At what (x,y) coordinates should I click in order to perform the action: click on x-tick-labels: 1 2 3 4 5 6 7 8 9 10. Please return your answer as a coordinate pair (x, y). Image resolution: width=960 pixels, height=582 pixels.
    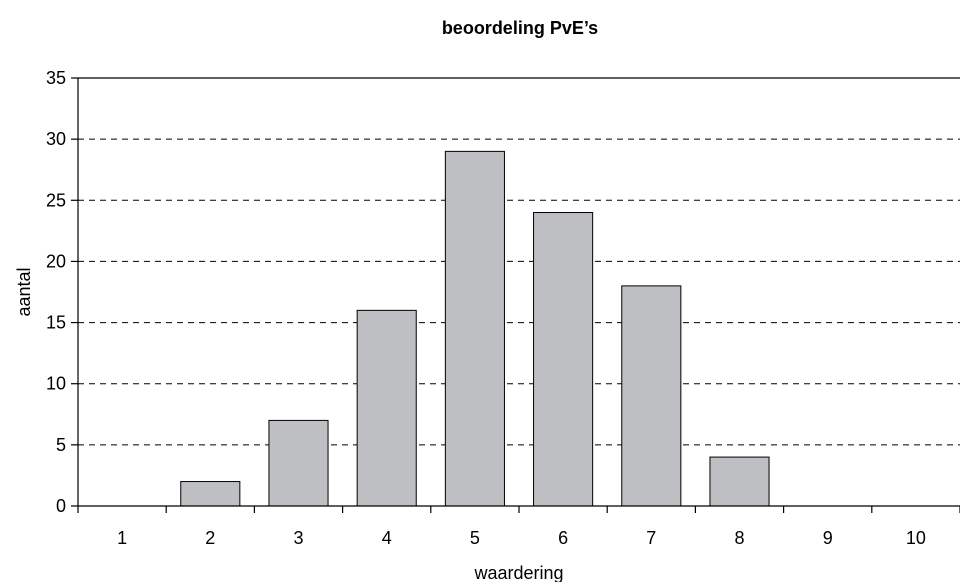
    Looking at the image, I should click on (521, 538).